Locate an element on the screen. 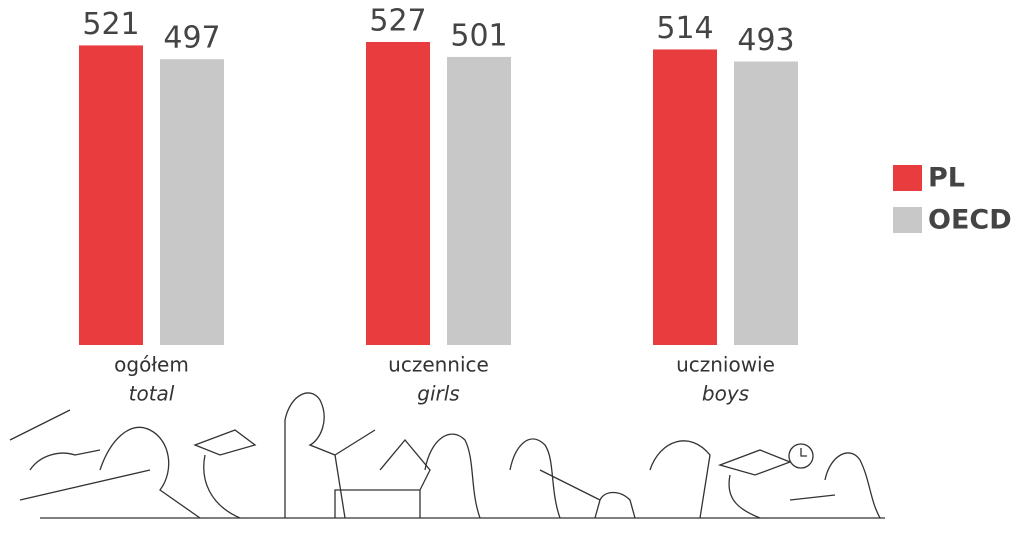 The image size is (1011, 545). category-label-en: boys is located at coordinates (725, 394).